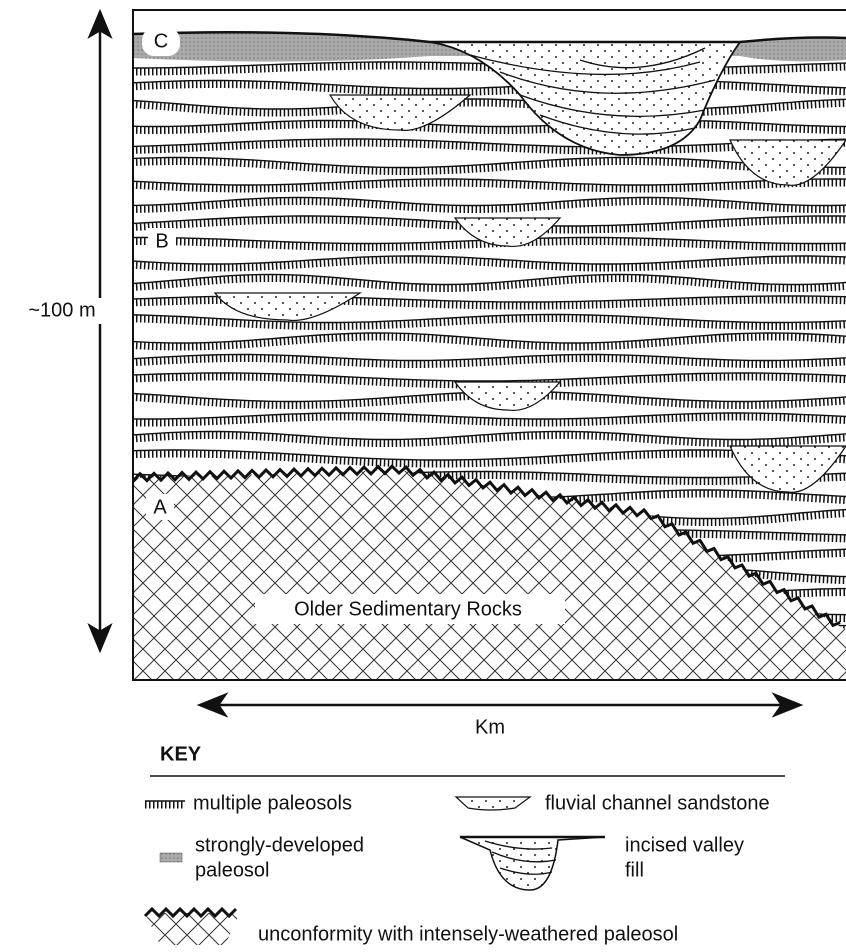 Image resolution: width=846 pixels, height=952 pixels. I want to click on channel-symbol, so click(493, 803).